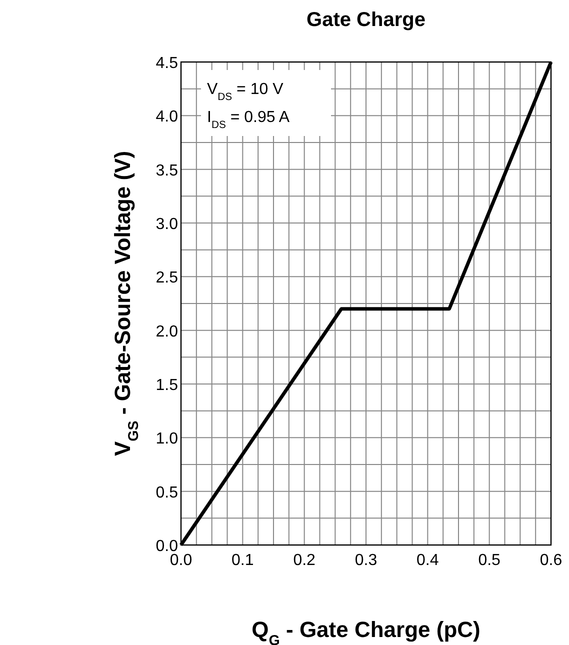 The width and height of the screenshot is (569, 645). What do you see at coordinates (427, 560) in the screenshot?
I see `x-tick-label: 0.4` at bounding box center [427, 560].